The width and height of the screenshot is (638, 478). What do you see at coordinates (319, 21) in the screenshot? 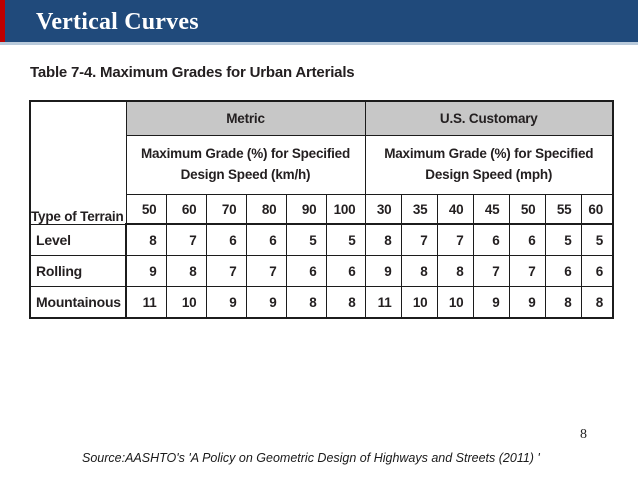
I see `title-bar: Vertical Curves` at bounding box center [319, 21].